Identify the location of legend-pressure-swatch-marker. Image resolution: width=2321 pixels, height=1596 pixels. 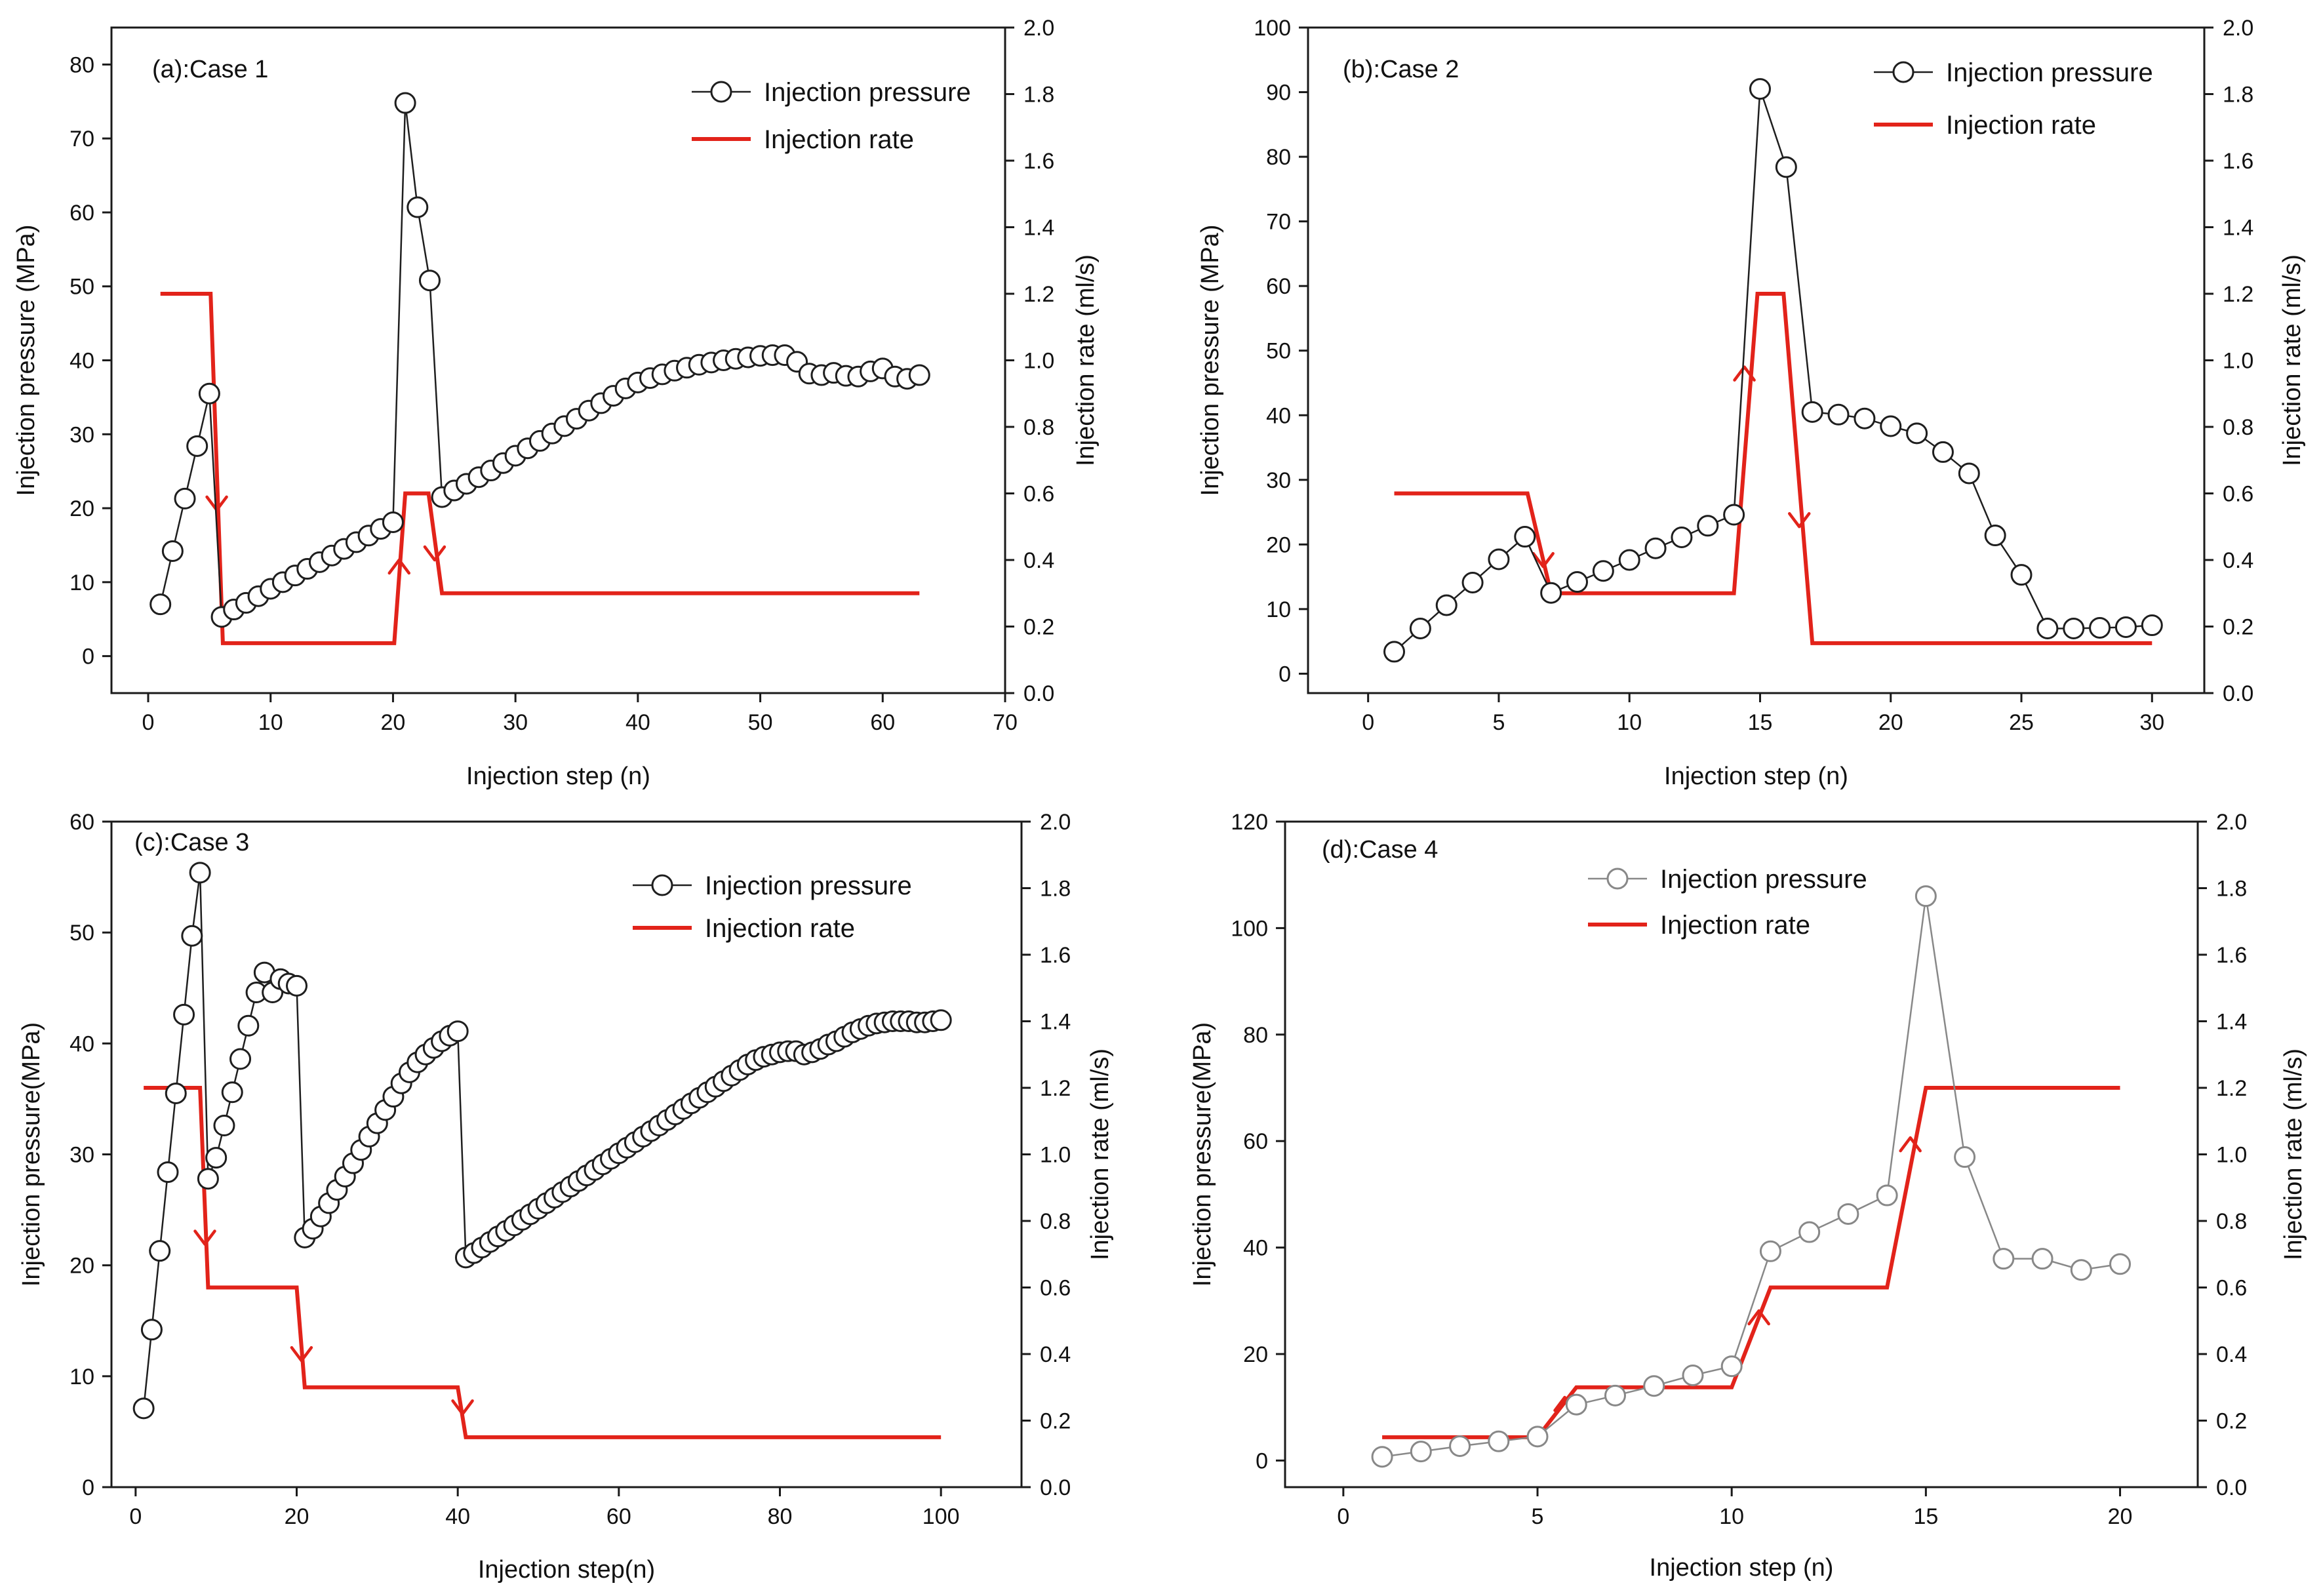
(662, 885).